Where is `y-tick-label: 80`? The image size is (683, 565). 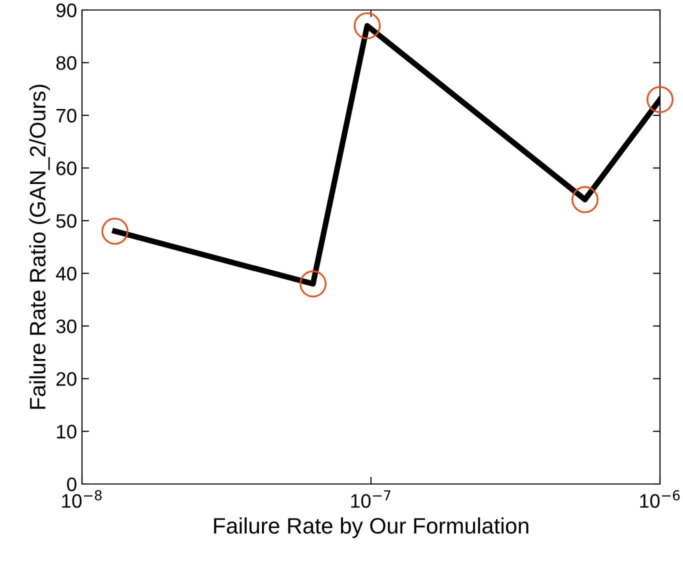 y-tick-label: 80 is located at coordinates (66, 63).